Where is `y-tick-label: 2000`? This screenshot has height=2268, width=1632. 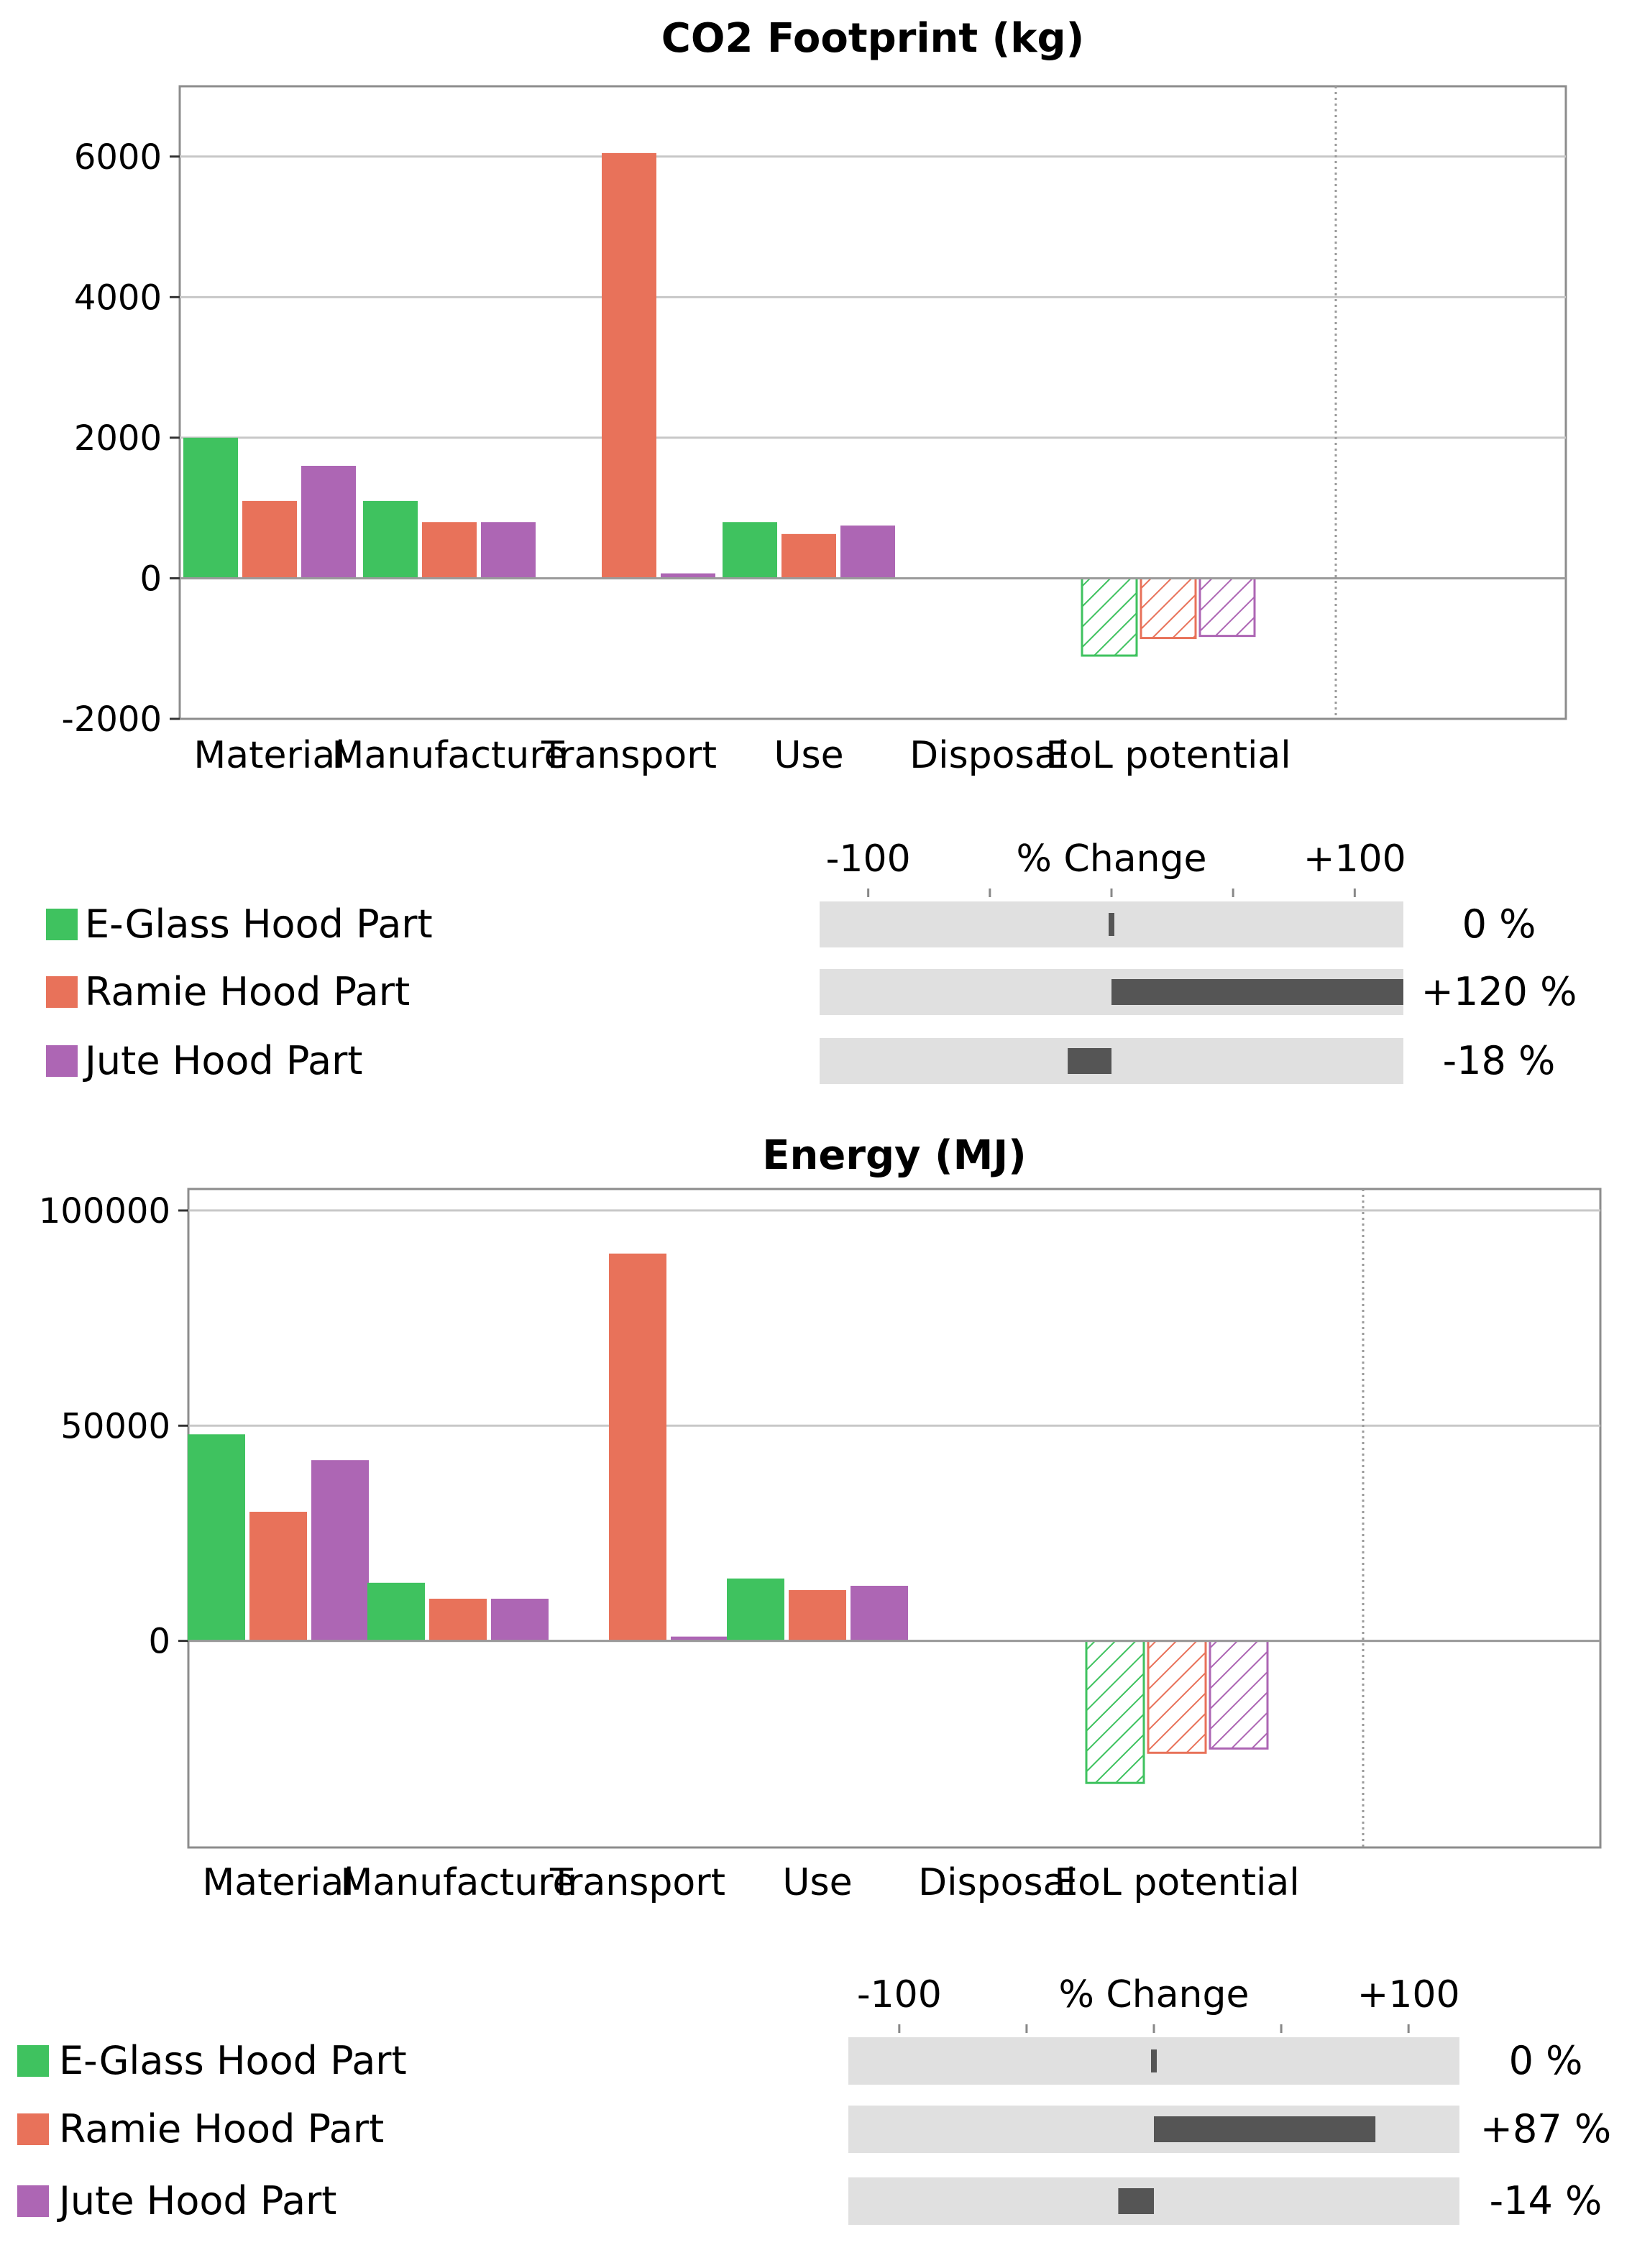
y-tick-label: 2000 is located at coordinates (118, 439).